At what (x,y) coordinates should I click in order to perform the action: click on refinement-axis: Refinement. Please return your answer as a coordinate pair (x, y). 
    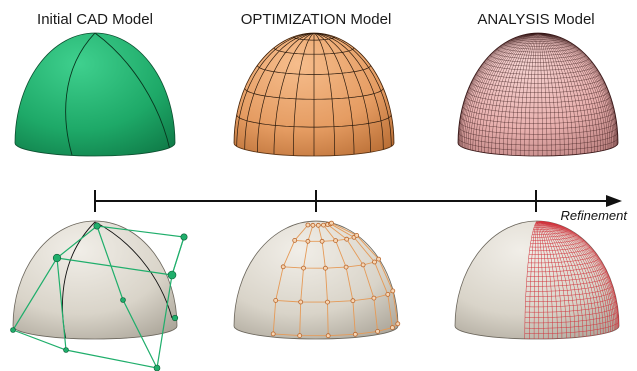
    Looking at the image, I should click on (361, 206).